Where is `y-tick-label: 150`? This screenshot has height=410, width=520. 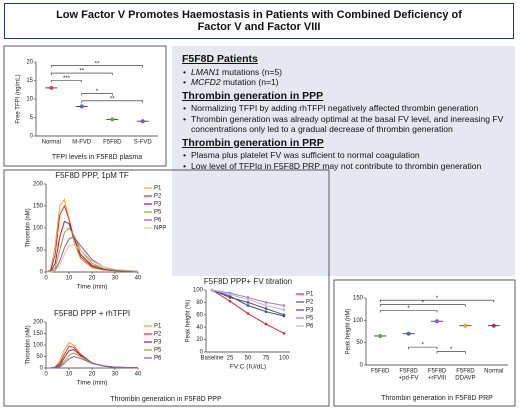 y-tick-label: 150 is located at coordinates (38, 207).